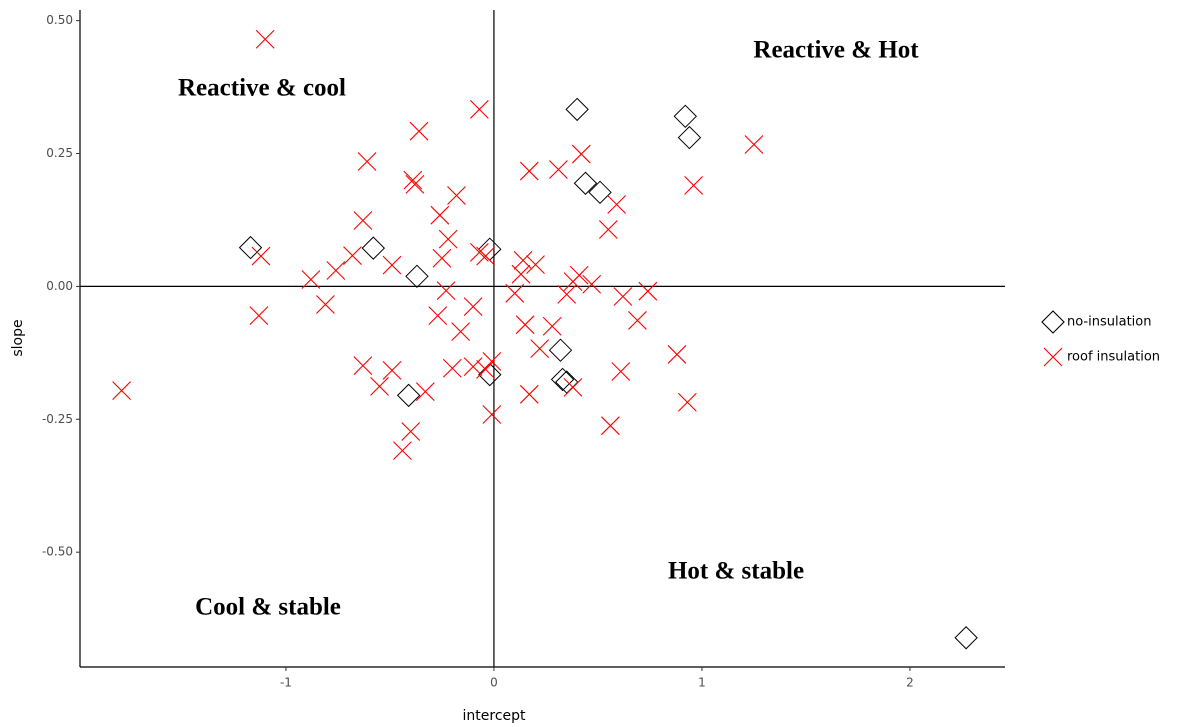  Describe the element at coordinates (1113, 357) in the screenshot. I see `legend-label: roof insulation` at that location.